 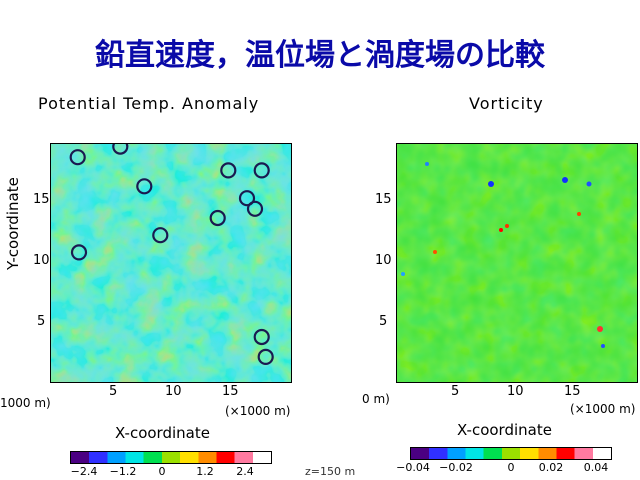 I want to click on left-cbar-tick-1: −2.4, so click(x=84, y=471).